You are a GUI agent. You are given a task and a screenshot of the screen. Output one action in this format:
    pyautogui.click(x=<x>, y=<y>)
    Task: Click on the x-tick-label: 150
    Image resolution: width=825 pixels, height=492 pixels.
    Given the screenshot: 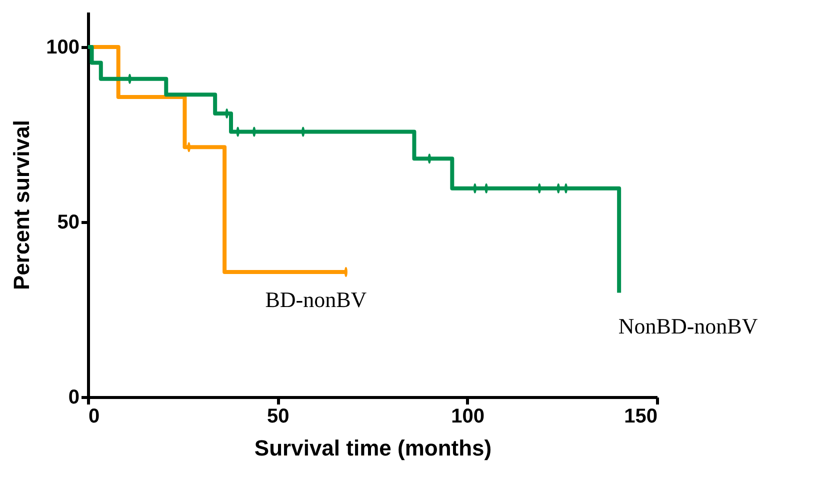 What is the action you would take?
    pyautogui.click(x=641, y=417)
    